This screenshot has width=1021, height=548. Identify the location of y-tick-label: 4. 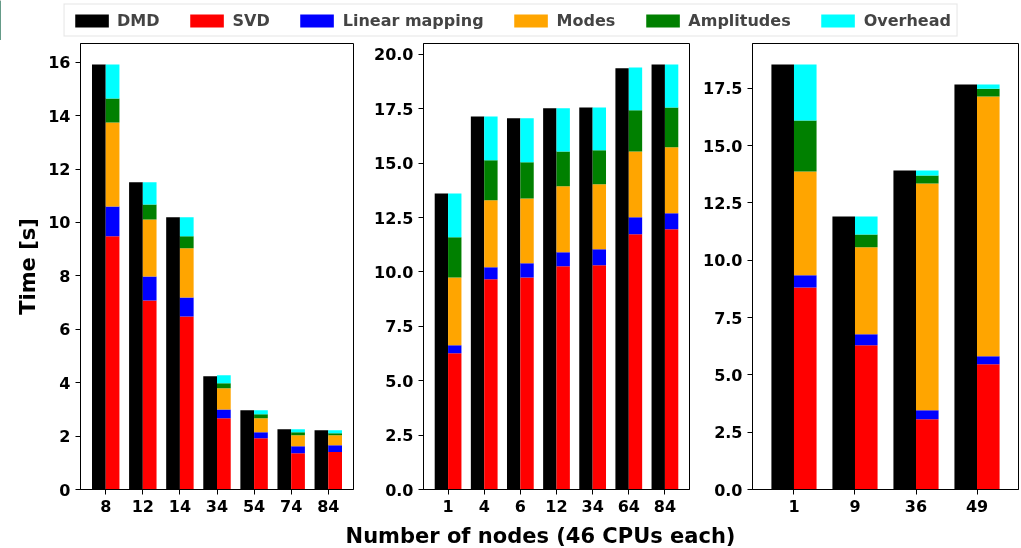
(65, 383).